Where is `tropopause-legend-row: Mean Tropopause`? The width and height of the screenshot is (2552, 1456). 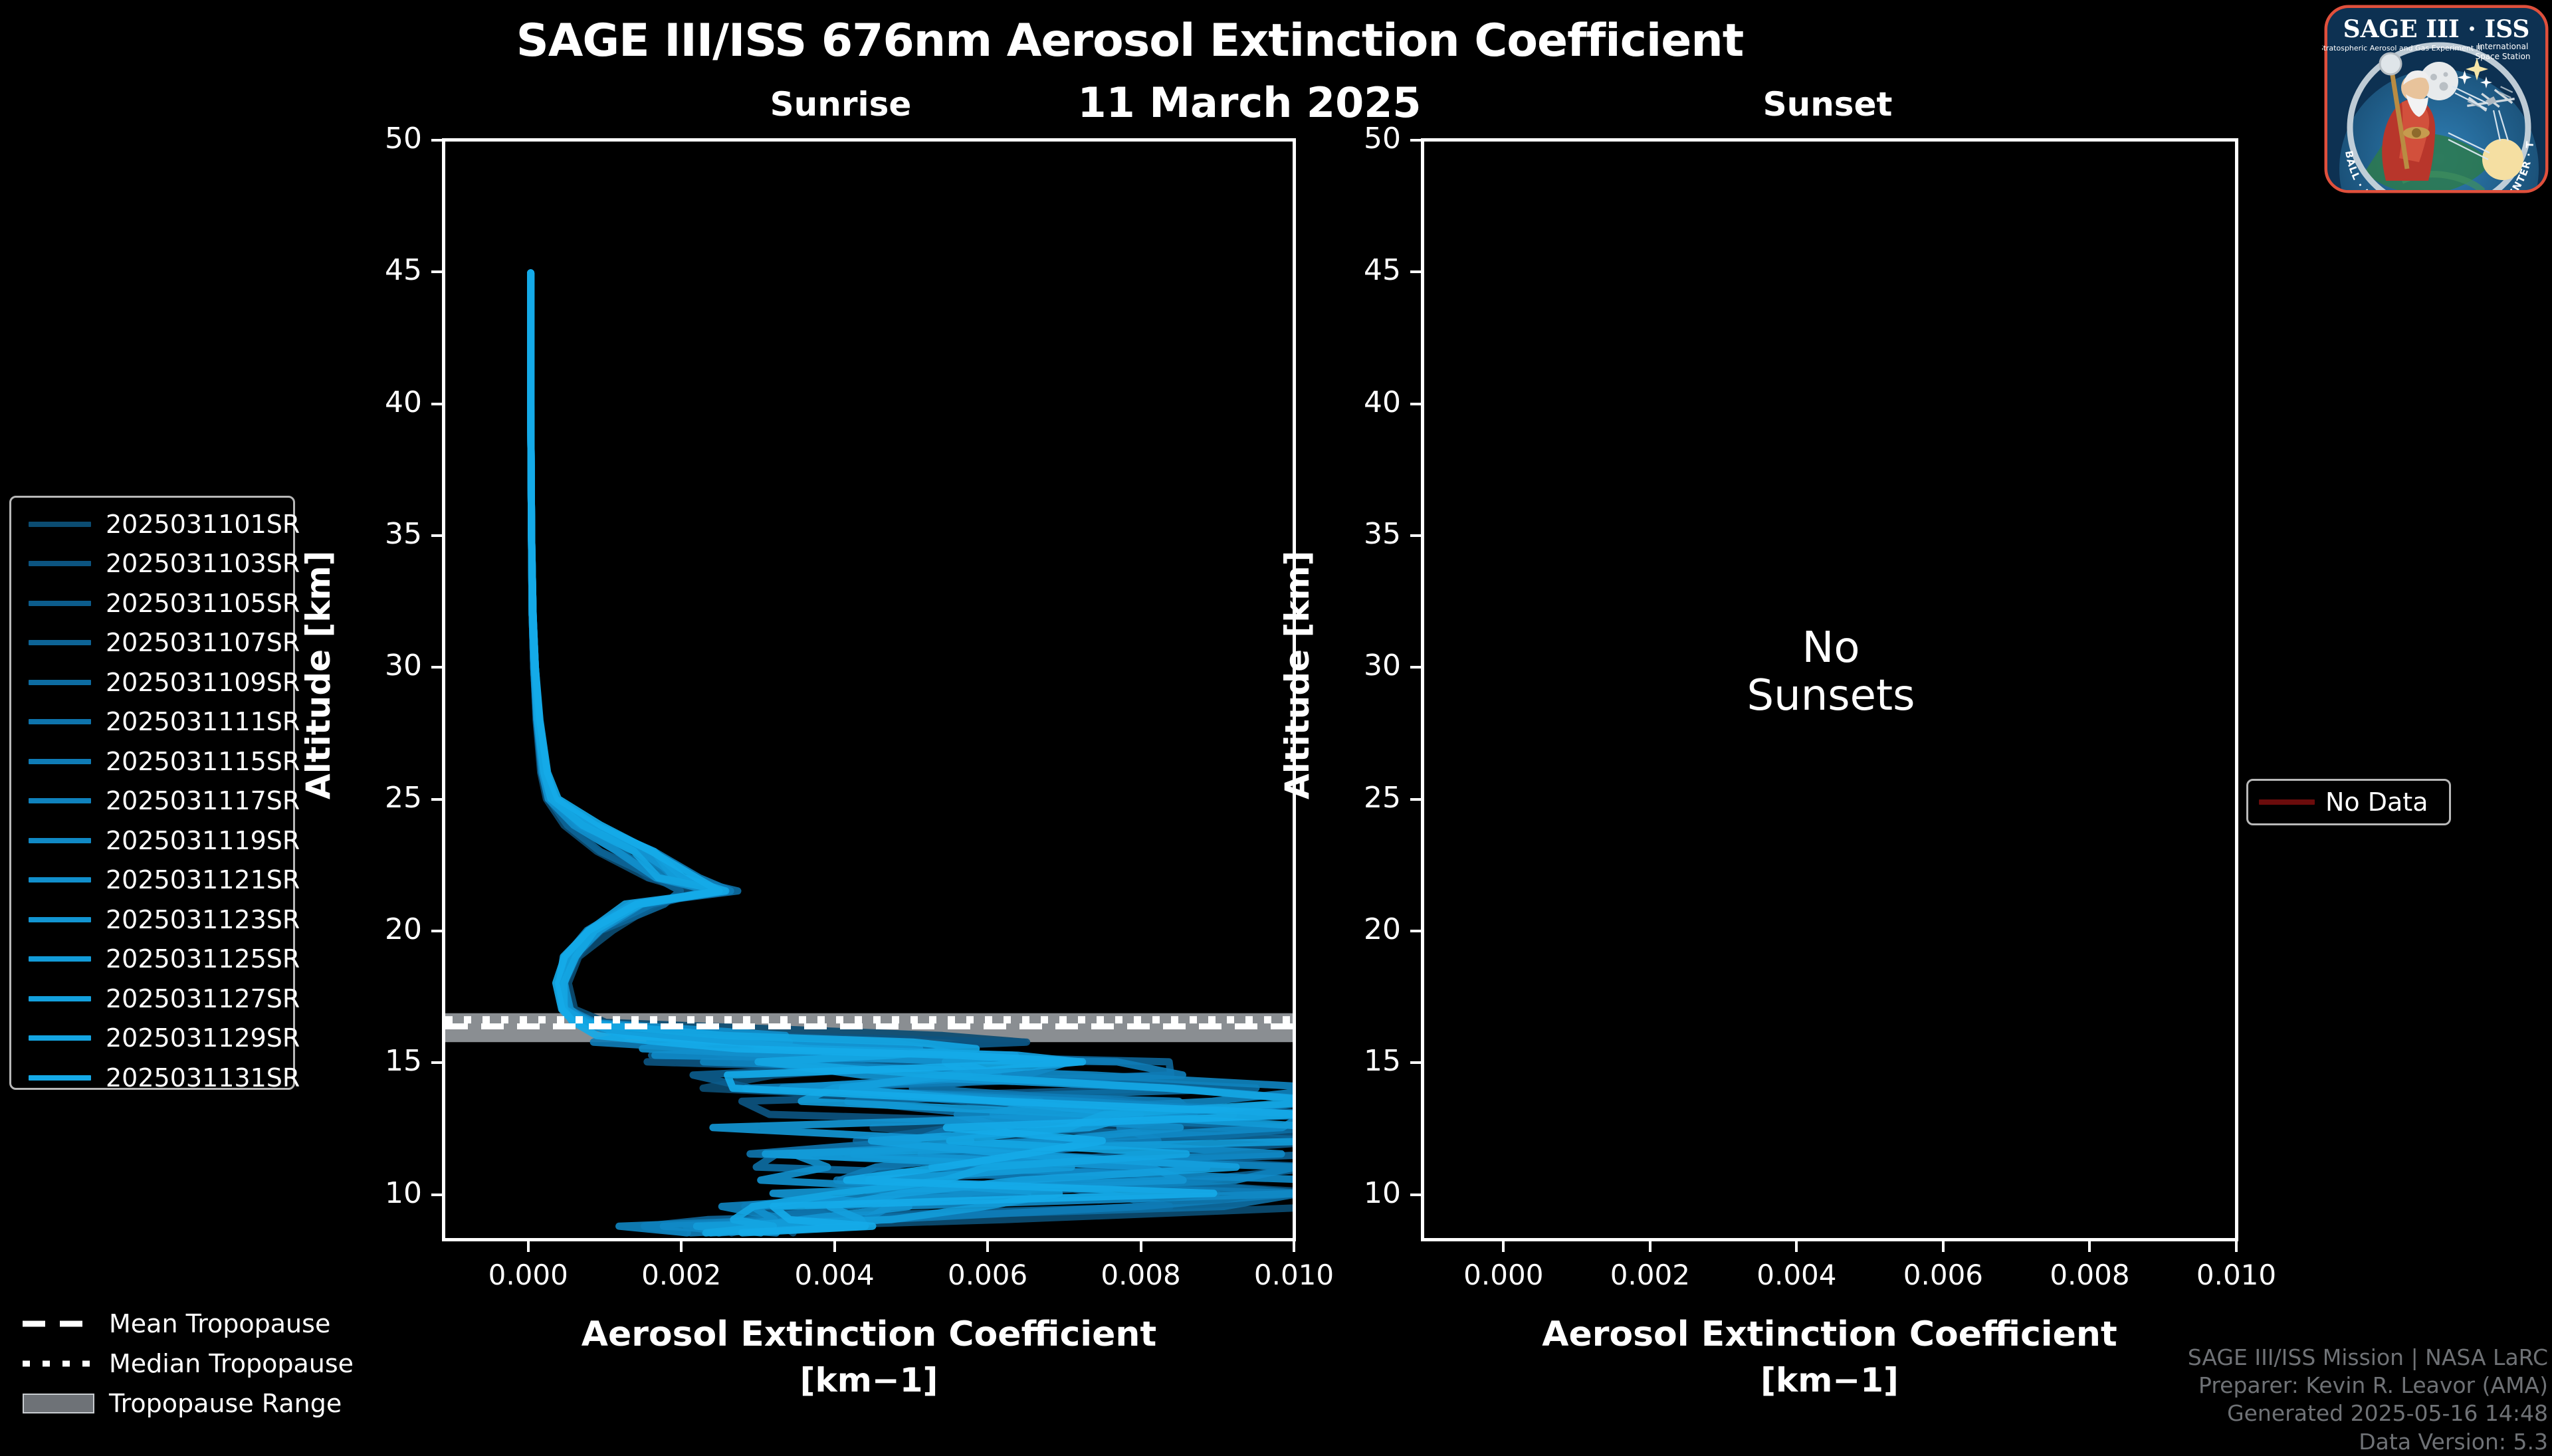
tropopause-legend-row: Mean Tropopause is located at coordinates (199, 1324).